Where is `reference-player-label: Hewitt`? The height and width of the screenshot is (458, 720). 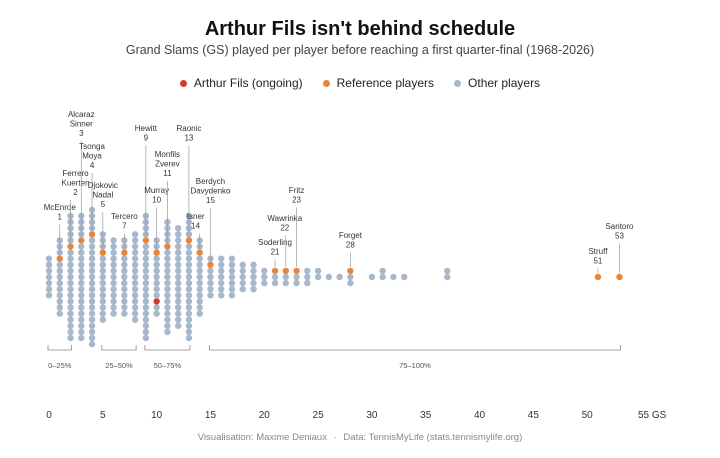
reference-player-label: Hewitt is located at coordinates (146, 128).